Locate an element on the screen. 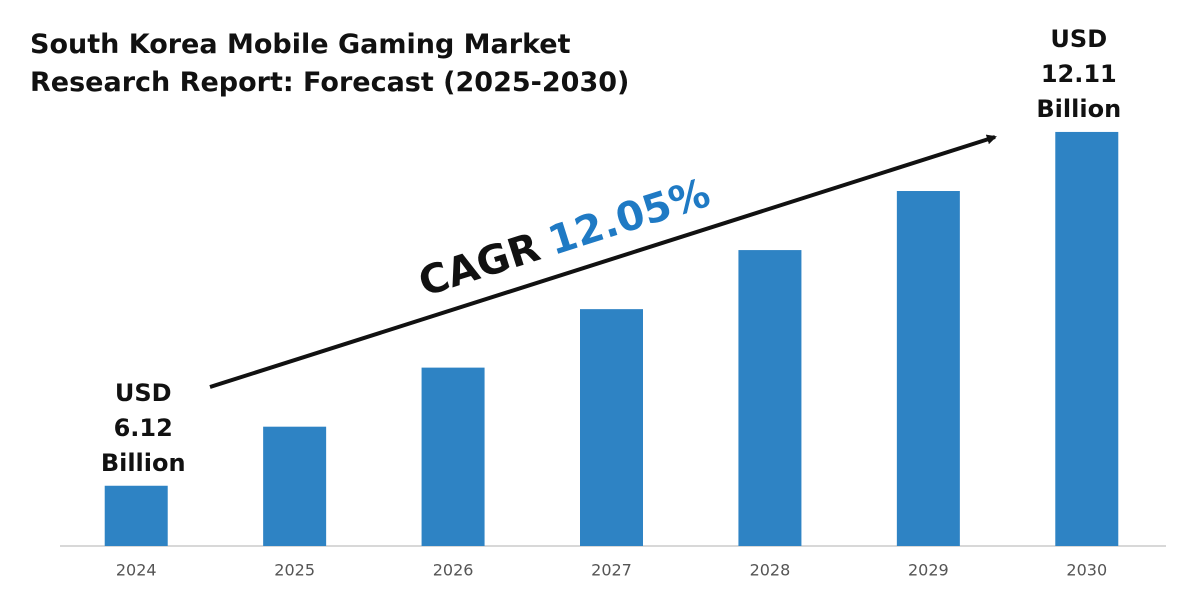 Image resolution: width=1200 pixels, height=600 pixels. x-tick-label: 2025 is located at coordinates (294, 570).